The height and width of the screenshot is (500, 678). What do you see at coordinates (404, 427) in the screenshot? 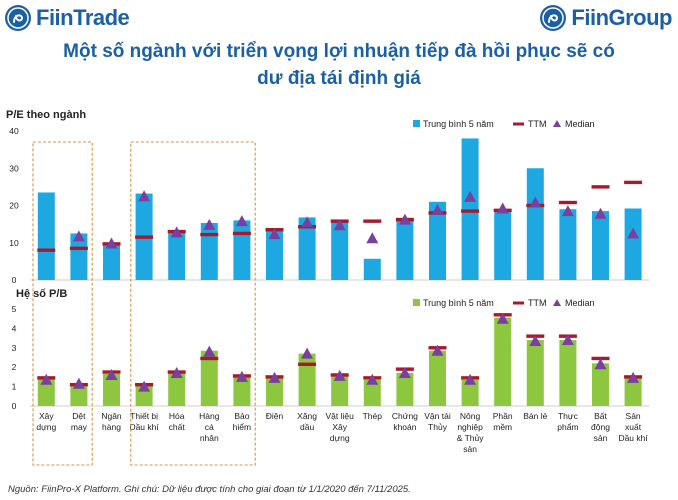
I see `x-tick-label: khoán` at bounding box center [404, 427].